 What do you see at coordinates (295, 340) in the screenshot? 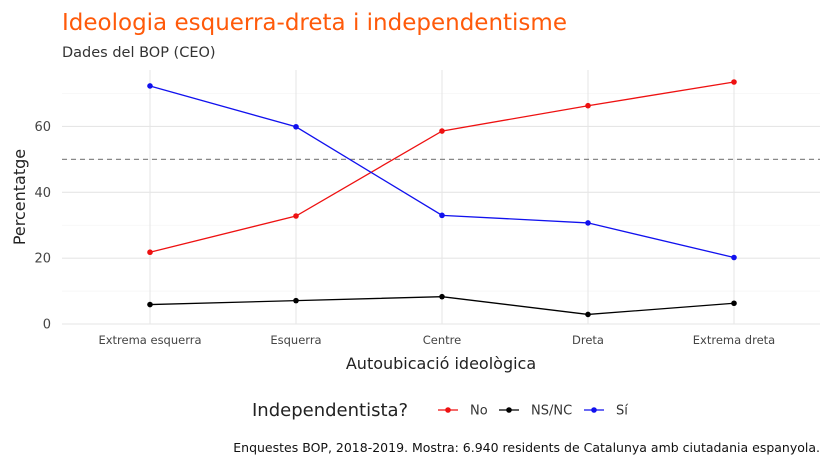
I see `x-tick-label: Esquerra` at bounding box center [295, 340].